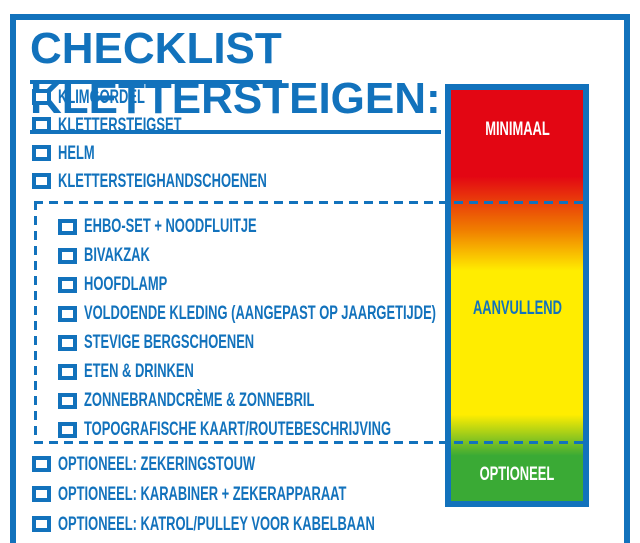 The image size is (640, 543). Describe the element at coordinates (162, 181) in the screenshot. I see `item-label: KLETTERSTEIGHANDSCHOENEN` at that location.